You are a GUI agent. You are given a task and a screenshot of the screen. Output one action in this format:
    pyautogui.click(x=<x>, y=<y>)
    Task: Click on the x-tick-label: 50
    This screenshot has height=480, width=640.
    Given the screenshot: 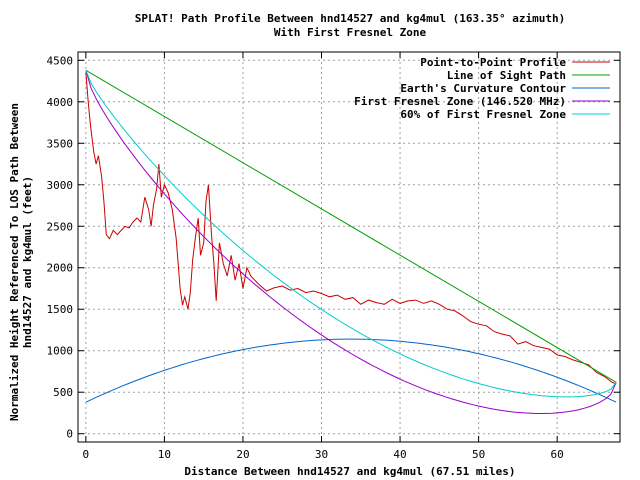 What is the action you would take?
    pyautogui.click(x=478, y=454)
    